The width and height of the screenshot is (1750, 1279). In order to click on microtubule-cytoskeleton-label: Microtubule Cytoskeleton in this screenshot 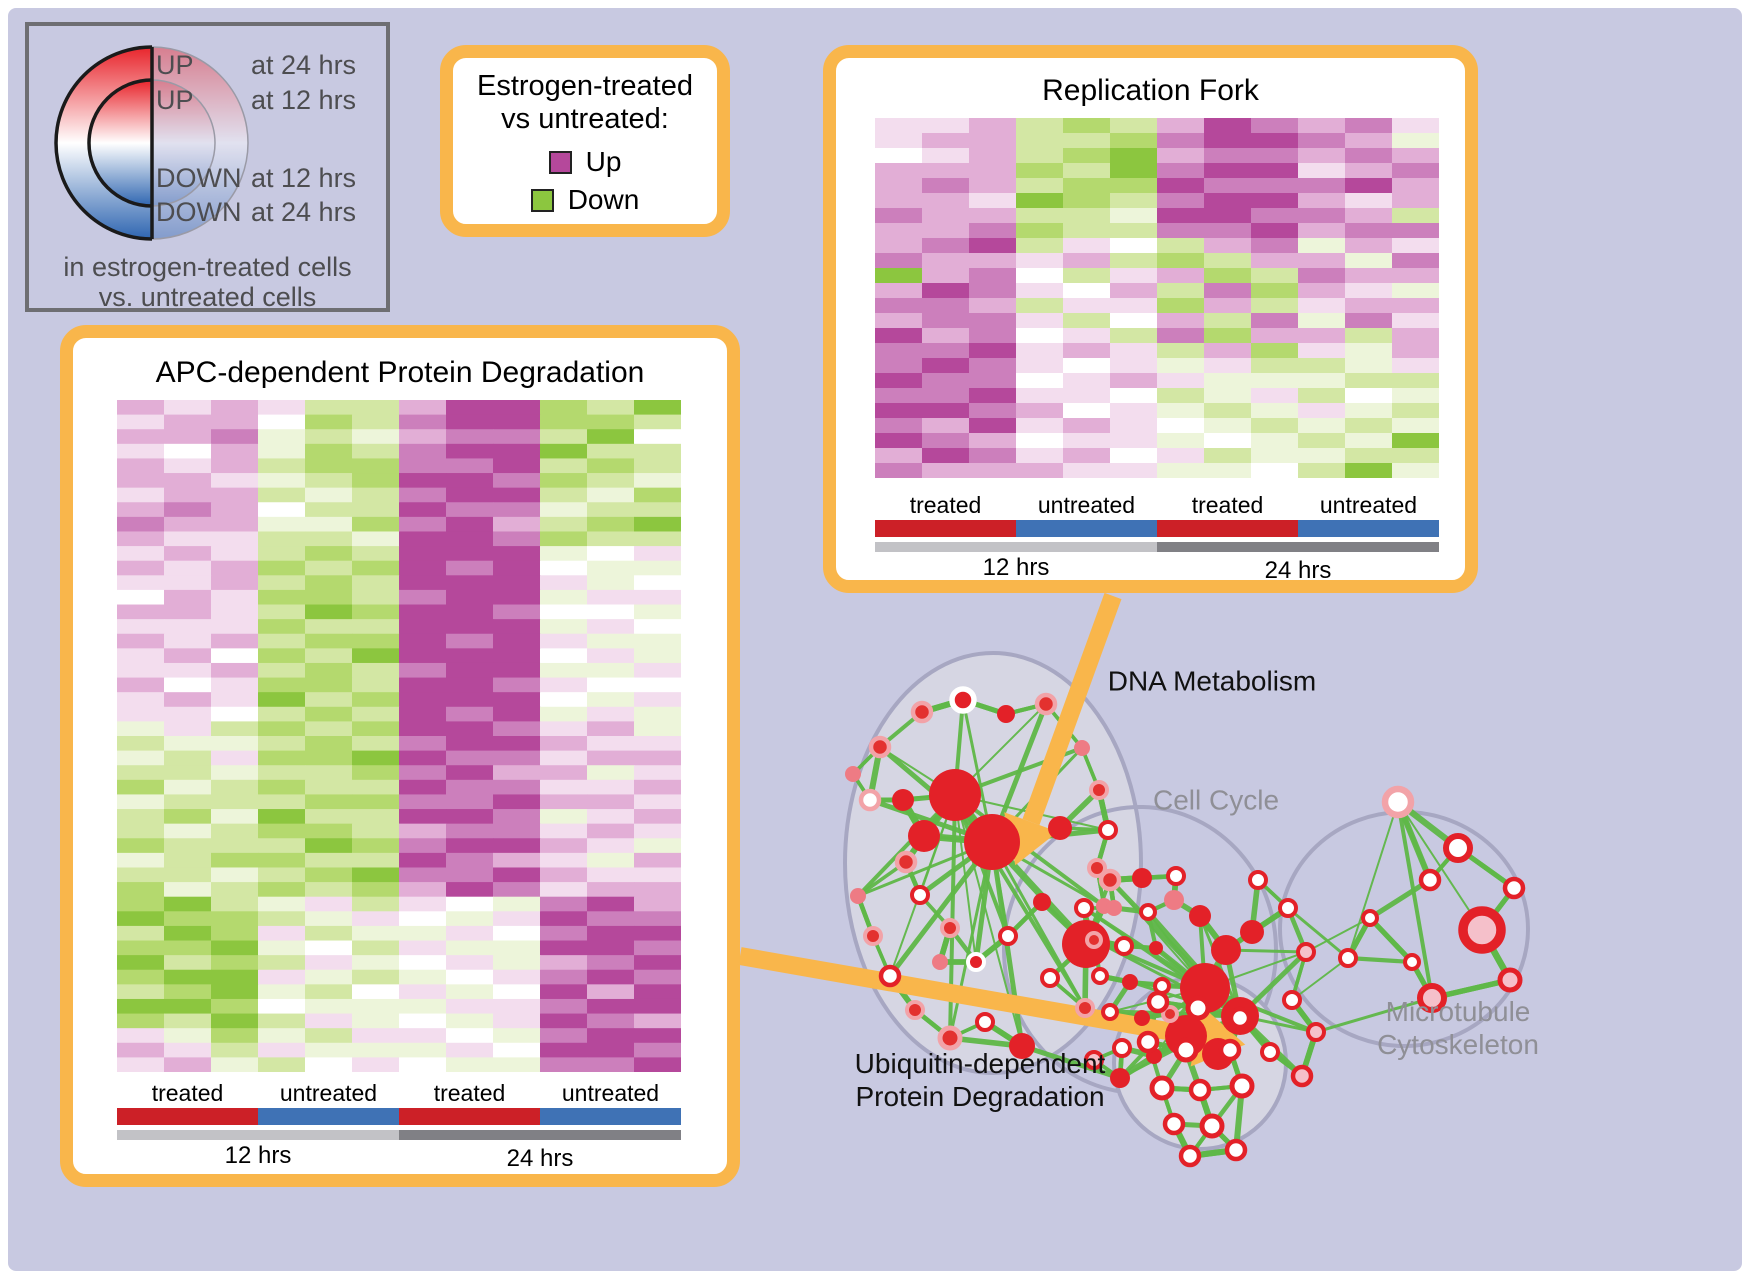, I will do `click(1458, 1028)`.